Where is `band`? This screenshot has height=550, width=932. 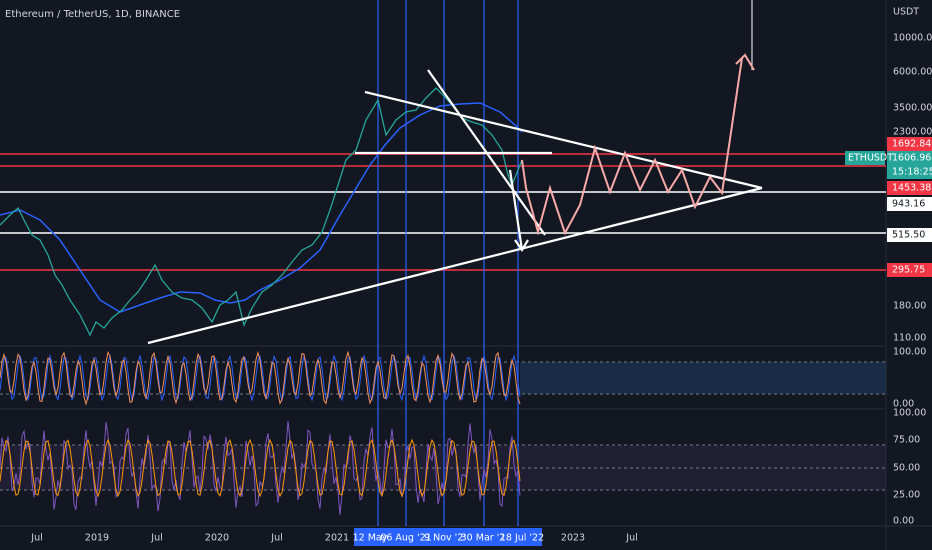 band is located at coordinates (703, 378).